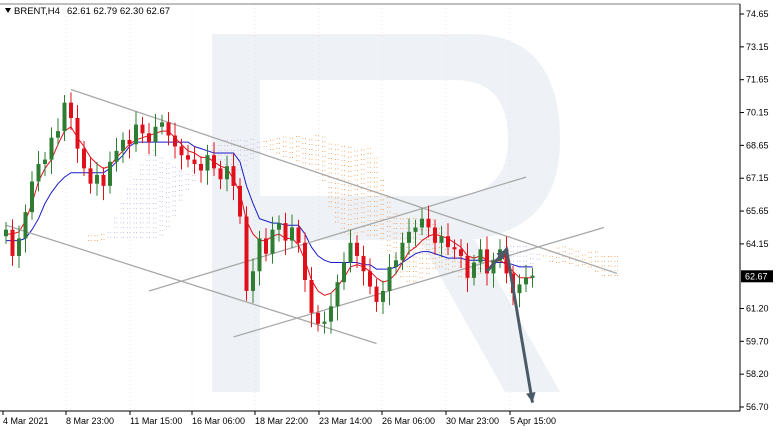 The image size is (782, 431). I want to click on y-tick-label: 74.65, so click(757, 14).